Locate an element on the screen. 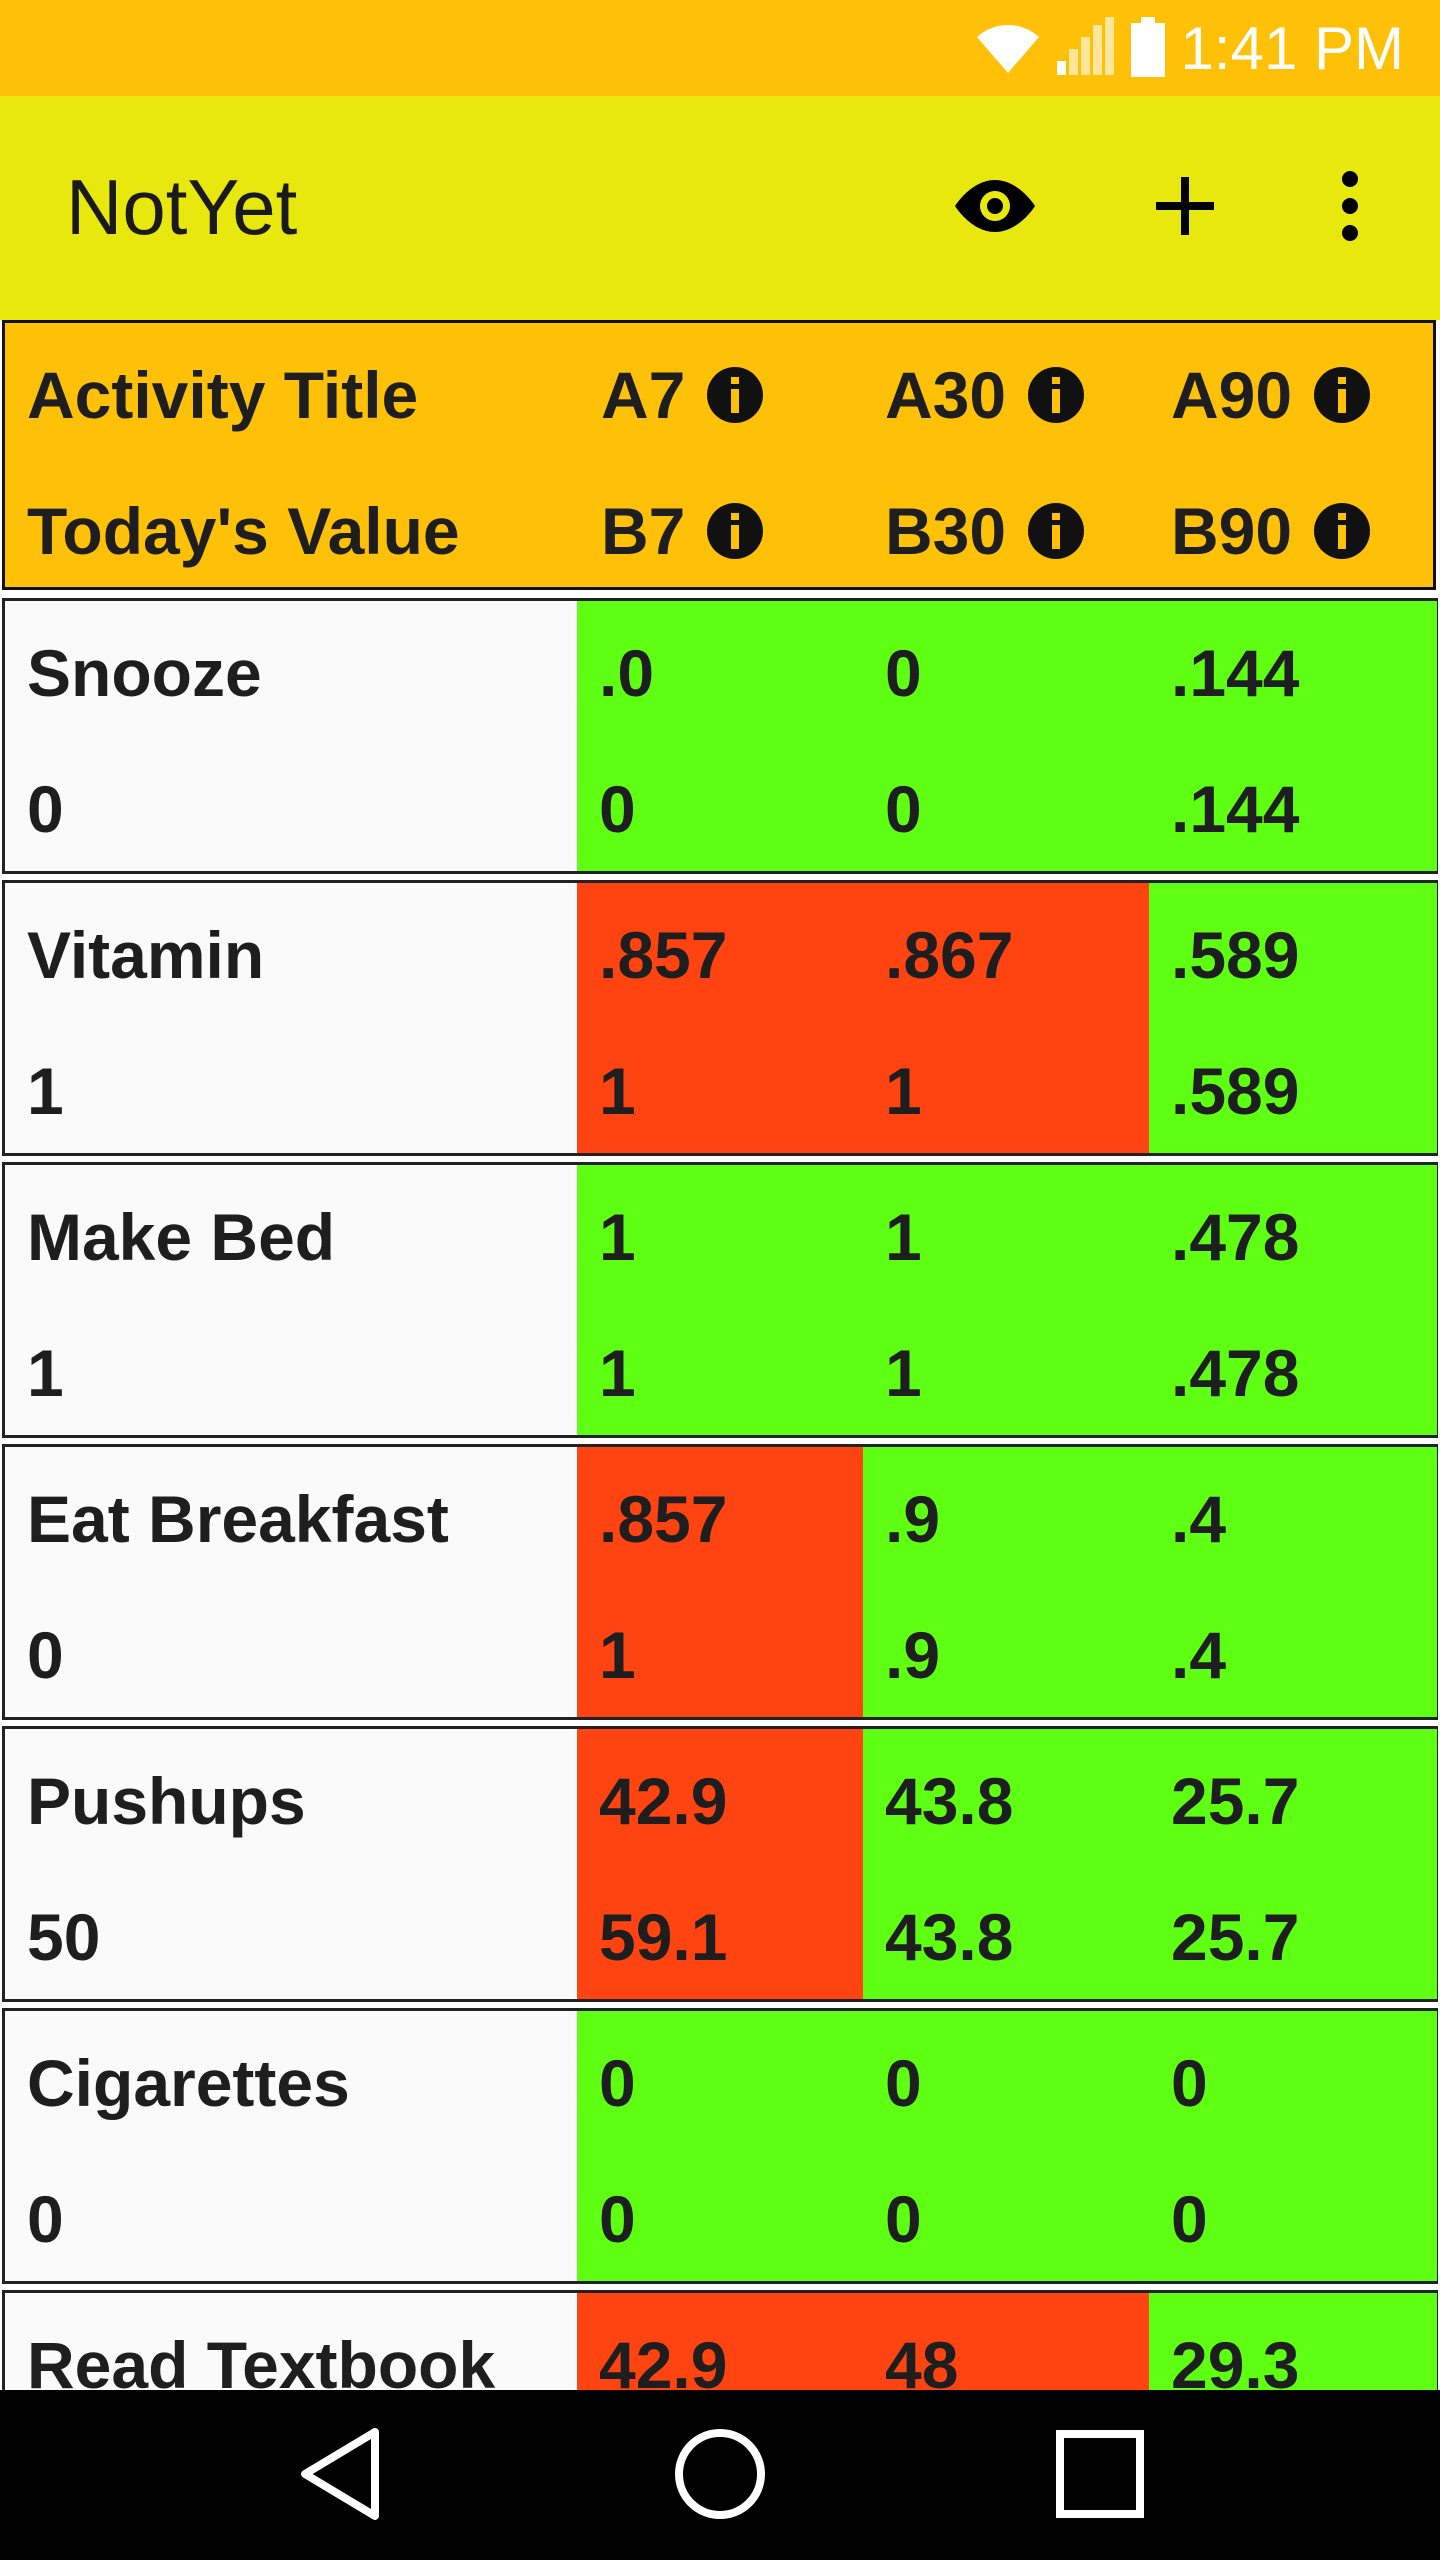 This screenshot has height=2560, width=1440. table-row: Make Bed 1 1 1 1 1 .478 .478 is located at coordinates (720, 1300).